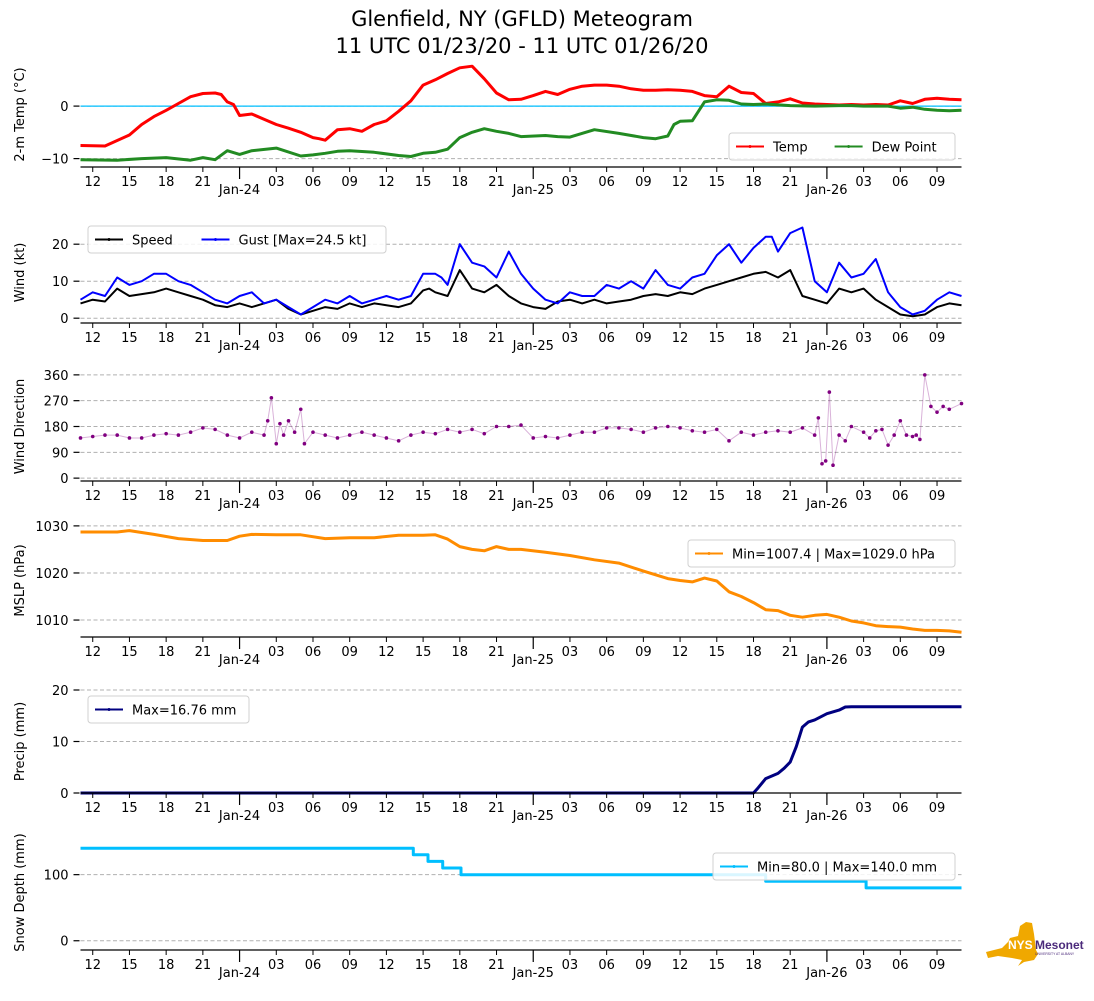  What do you see at coordinates (51, 621) in the screenshot?
I see `y-tick-label: 1010` at bounding box center [51, 621].